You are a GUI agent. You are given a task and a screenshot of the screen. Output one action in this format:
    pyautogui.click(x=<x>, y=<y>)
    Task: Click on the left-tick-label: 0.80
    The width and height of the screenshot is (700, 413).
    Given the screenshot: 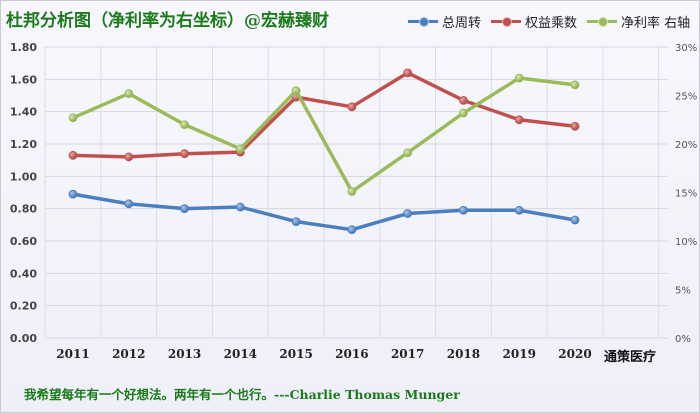 What is the action you would take?
    pyautogui.click(x=23, y=209)
    